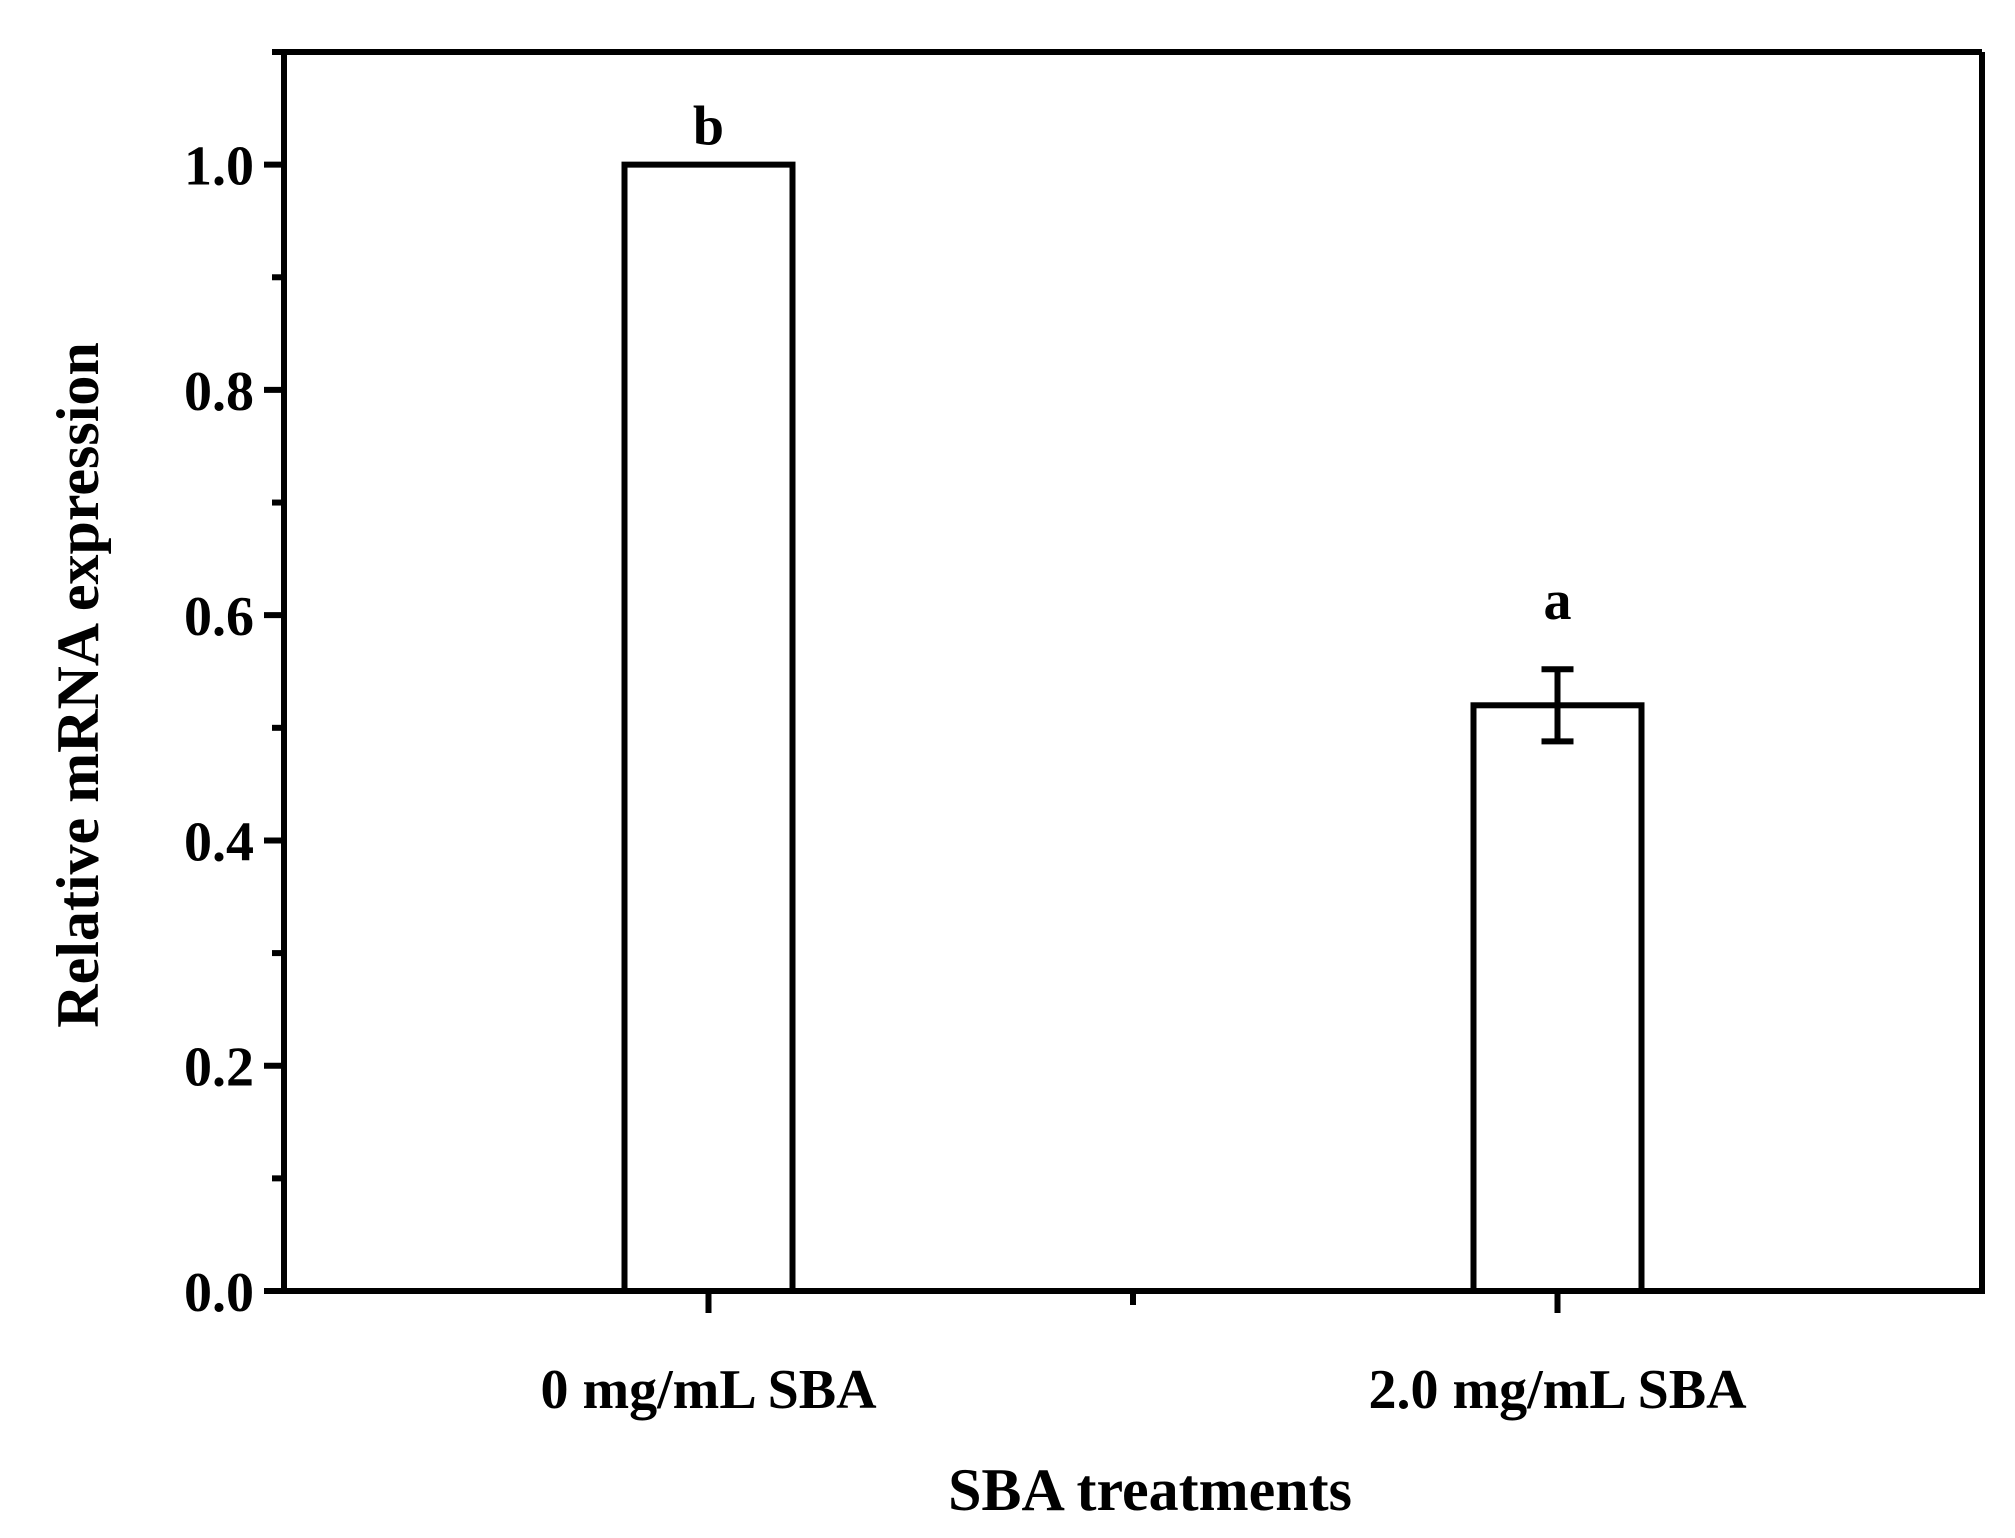  What do you see at coordinates (1557, 705) in the screenshot?
I see `error-bars` at bounding box center [1557, 705].